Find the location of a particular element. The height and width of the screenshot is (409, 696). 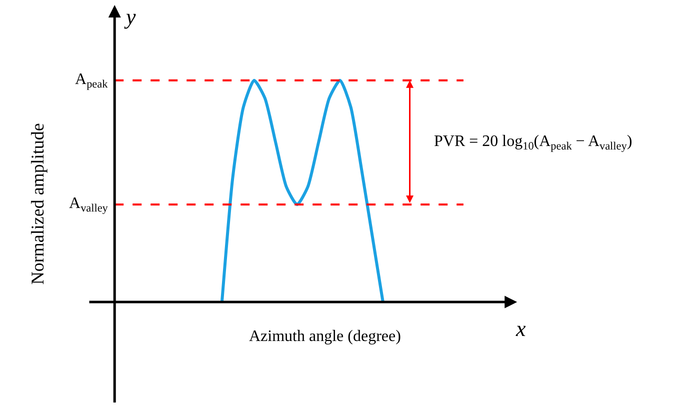

text: x is located at coordinates (520, 328).